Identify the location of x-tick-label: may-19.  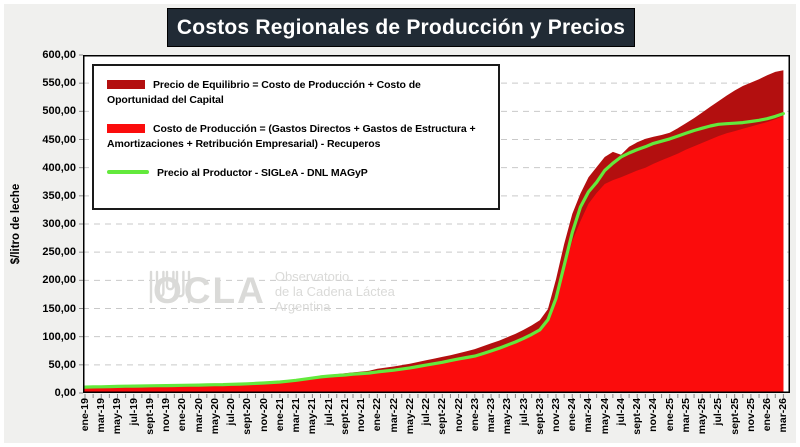
(117, 416).